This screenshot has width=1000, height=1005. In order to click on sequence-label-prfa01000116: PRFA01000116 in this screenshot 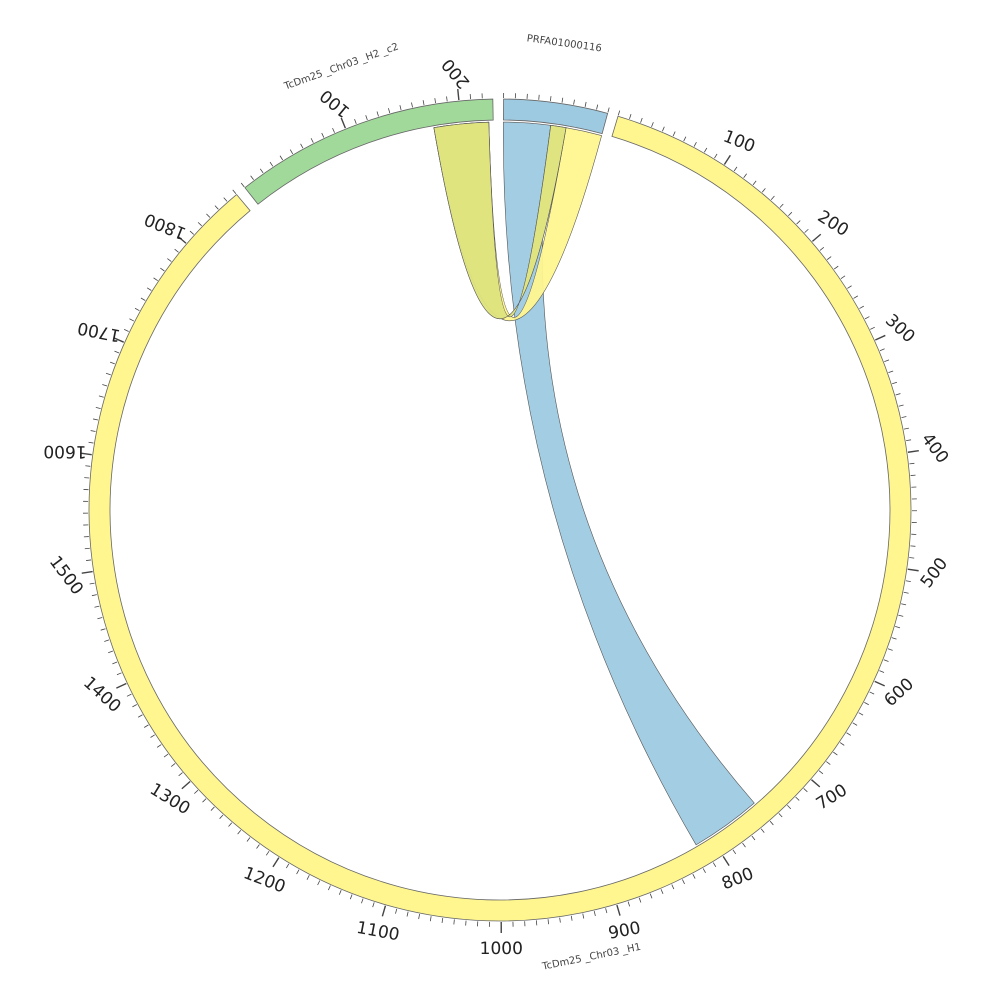, I will do `click(564, 43)`.